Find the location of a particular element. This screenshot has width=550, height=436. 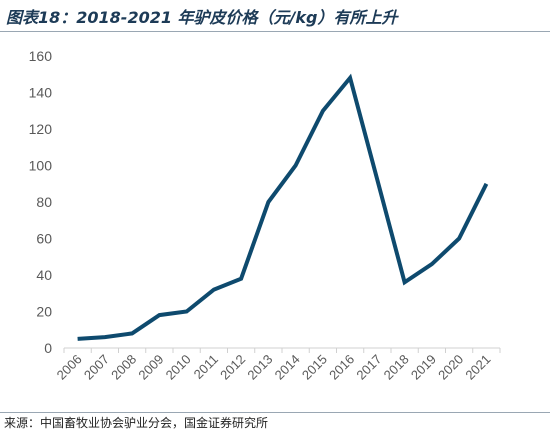

x-tick-label: 2007 is located at coordinates (96, 367).